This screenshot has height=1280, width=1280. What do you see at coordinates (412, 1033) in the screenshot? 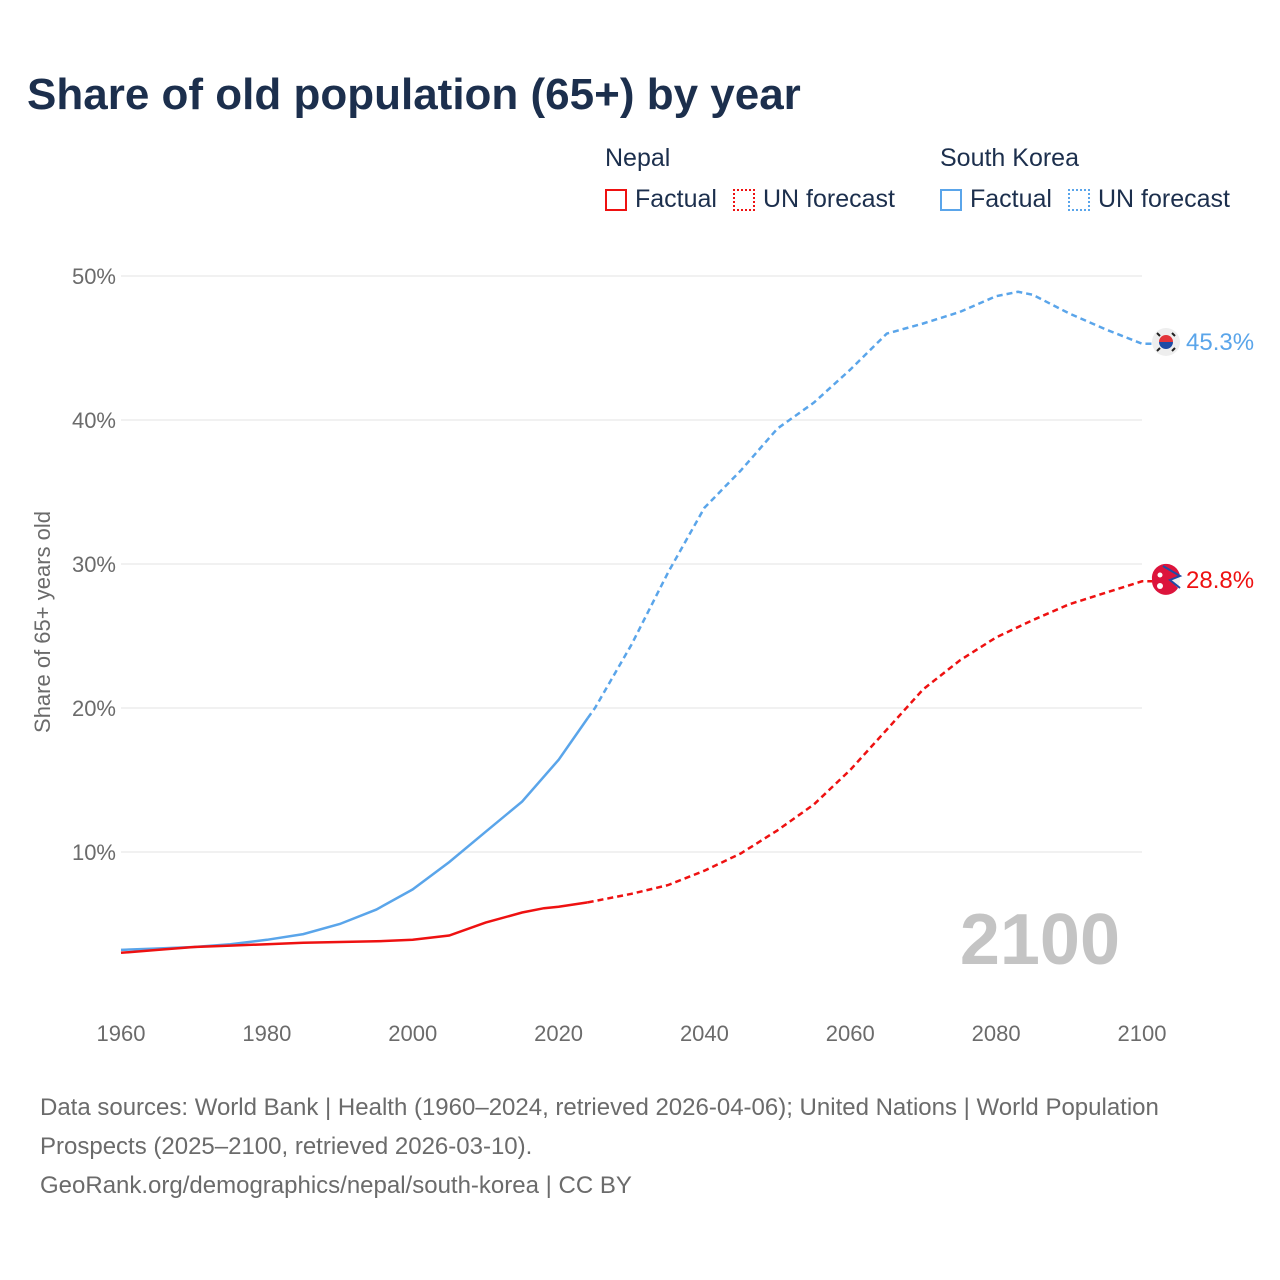
I see `x-tick-label: 2000` at bounding box center [412, 1033].